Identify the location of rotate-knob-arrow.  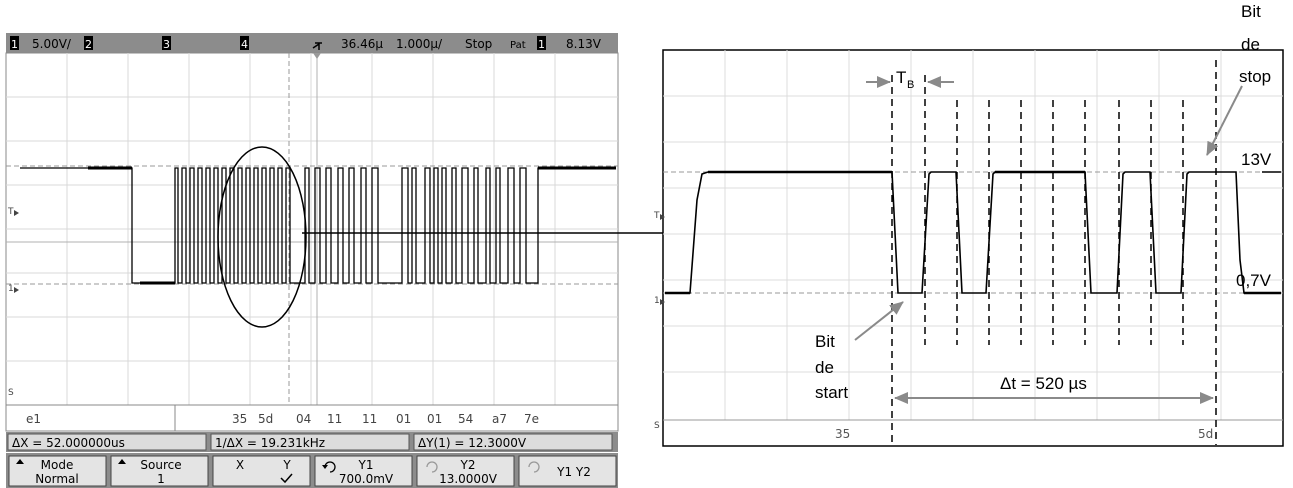
(325, 467).